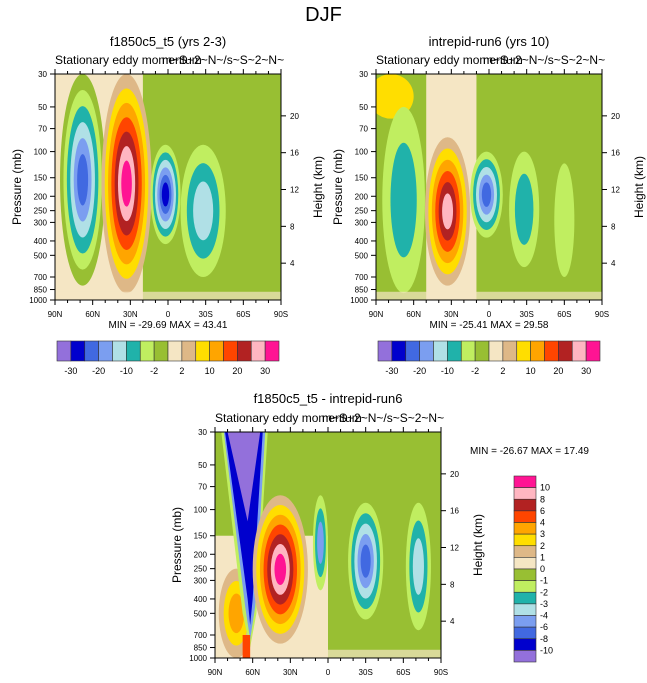  I want to click on panel-1-left-string: Stationary eddy momentum, so click(128, 60).